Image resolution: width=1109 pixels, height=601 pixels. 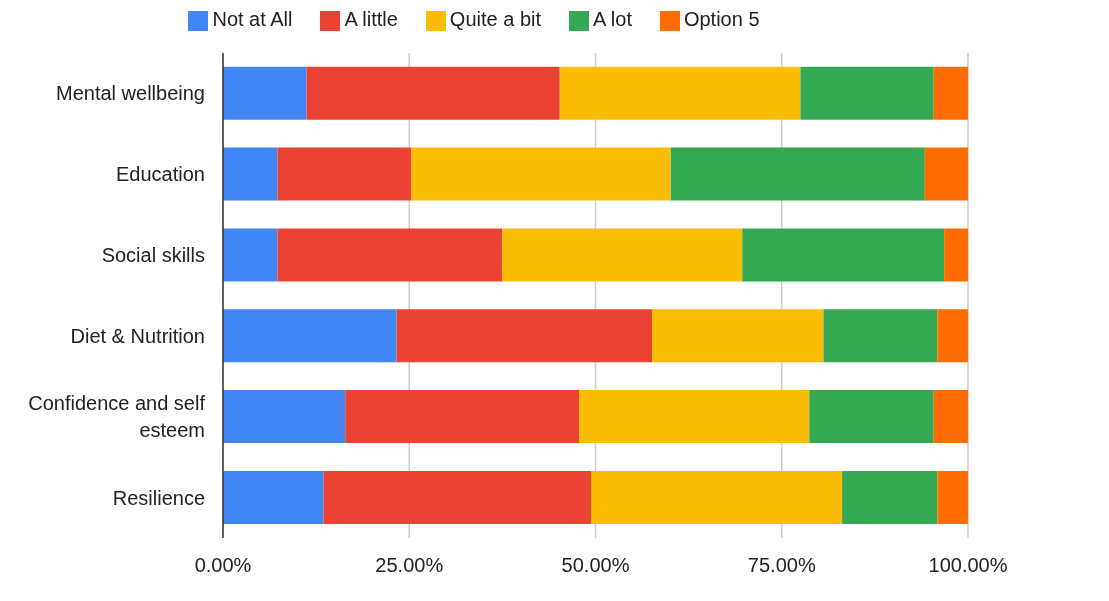 What do you see at coordinates (968, 565) in the screenshot?
I see `x-tick-label: 100.00%` at bounding box center [968, 565].